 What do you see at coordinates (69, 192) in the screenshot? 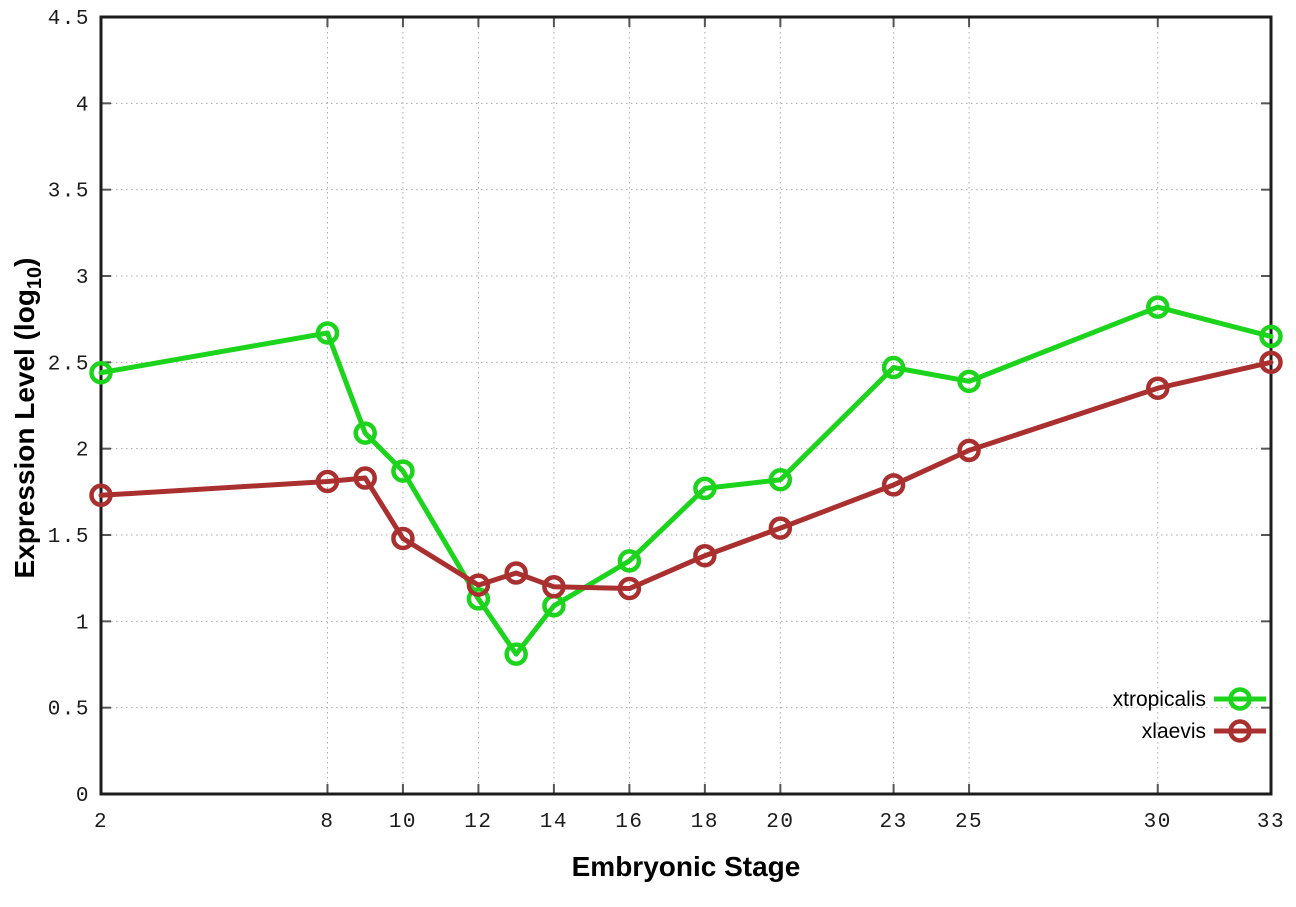
I see `y-tick-label: 3.5` at bounding box center [69, 192].